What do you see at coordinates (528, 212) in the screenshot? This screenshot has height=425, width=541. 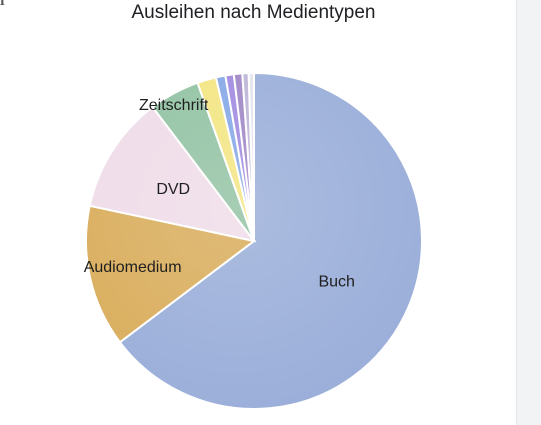 I see `right-panel-edge` at bounding box center [528, 212].